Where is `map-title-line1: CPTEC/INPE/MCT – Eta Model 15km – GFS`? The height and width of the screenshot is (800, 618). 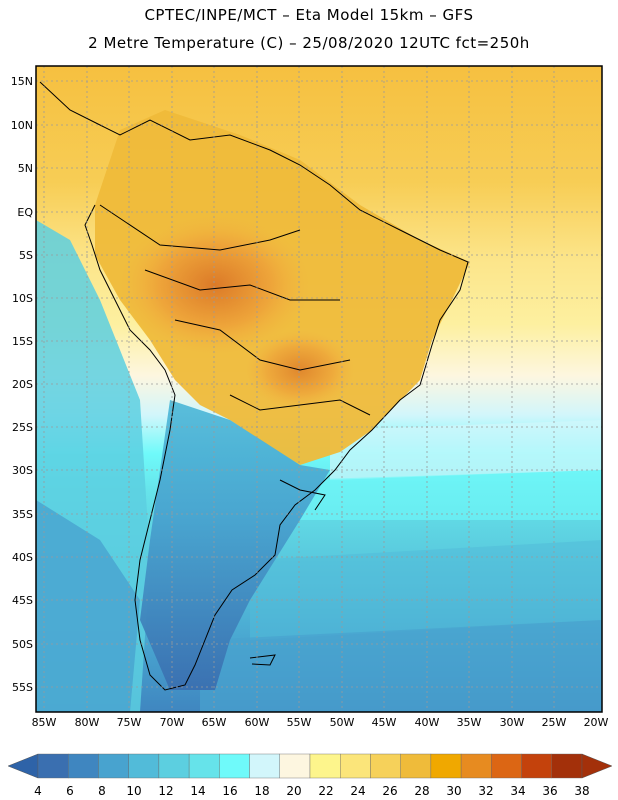 map-title-line1: CPTEC/INPE/MCT – Eta Model 15km – GFS is located at coordinates (309, 15).